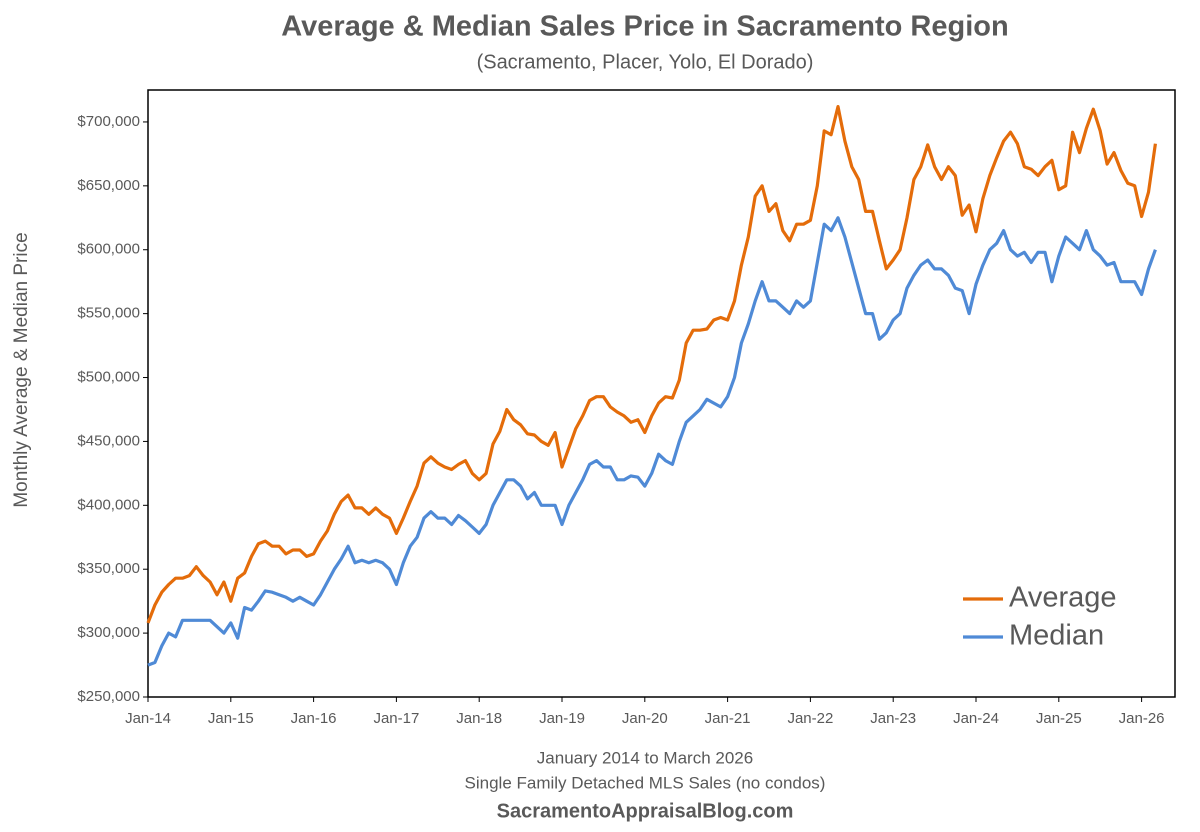 The height and width of the screenshot is (832, 1200). Describe the element at coordinates (645, 811) in the screenshot. I see `source: SacramentoAppraisalBlog.com` at that location.